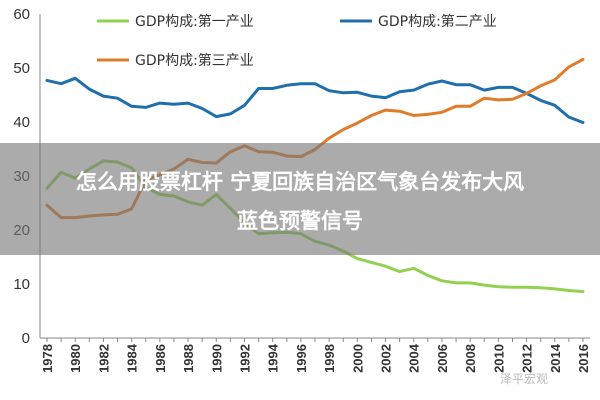  Describe the element at coordinates (103, 358) in the screenshot. I see `x-tick-label: 1982` at that location.